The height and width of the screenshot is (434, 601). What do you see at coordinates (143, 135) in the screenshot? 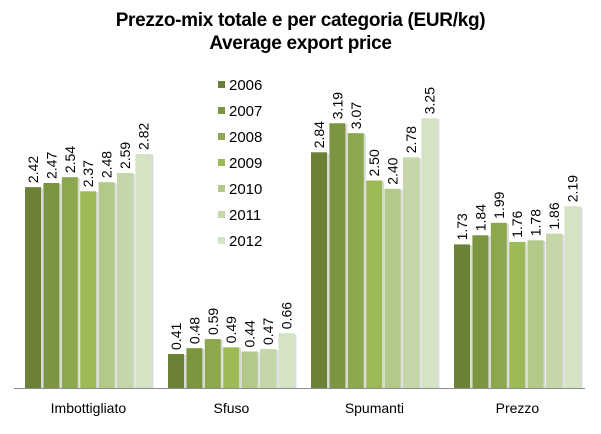
I see `data-label: 2.82` at bounding box center [143, 135].